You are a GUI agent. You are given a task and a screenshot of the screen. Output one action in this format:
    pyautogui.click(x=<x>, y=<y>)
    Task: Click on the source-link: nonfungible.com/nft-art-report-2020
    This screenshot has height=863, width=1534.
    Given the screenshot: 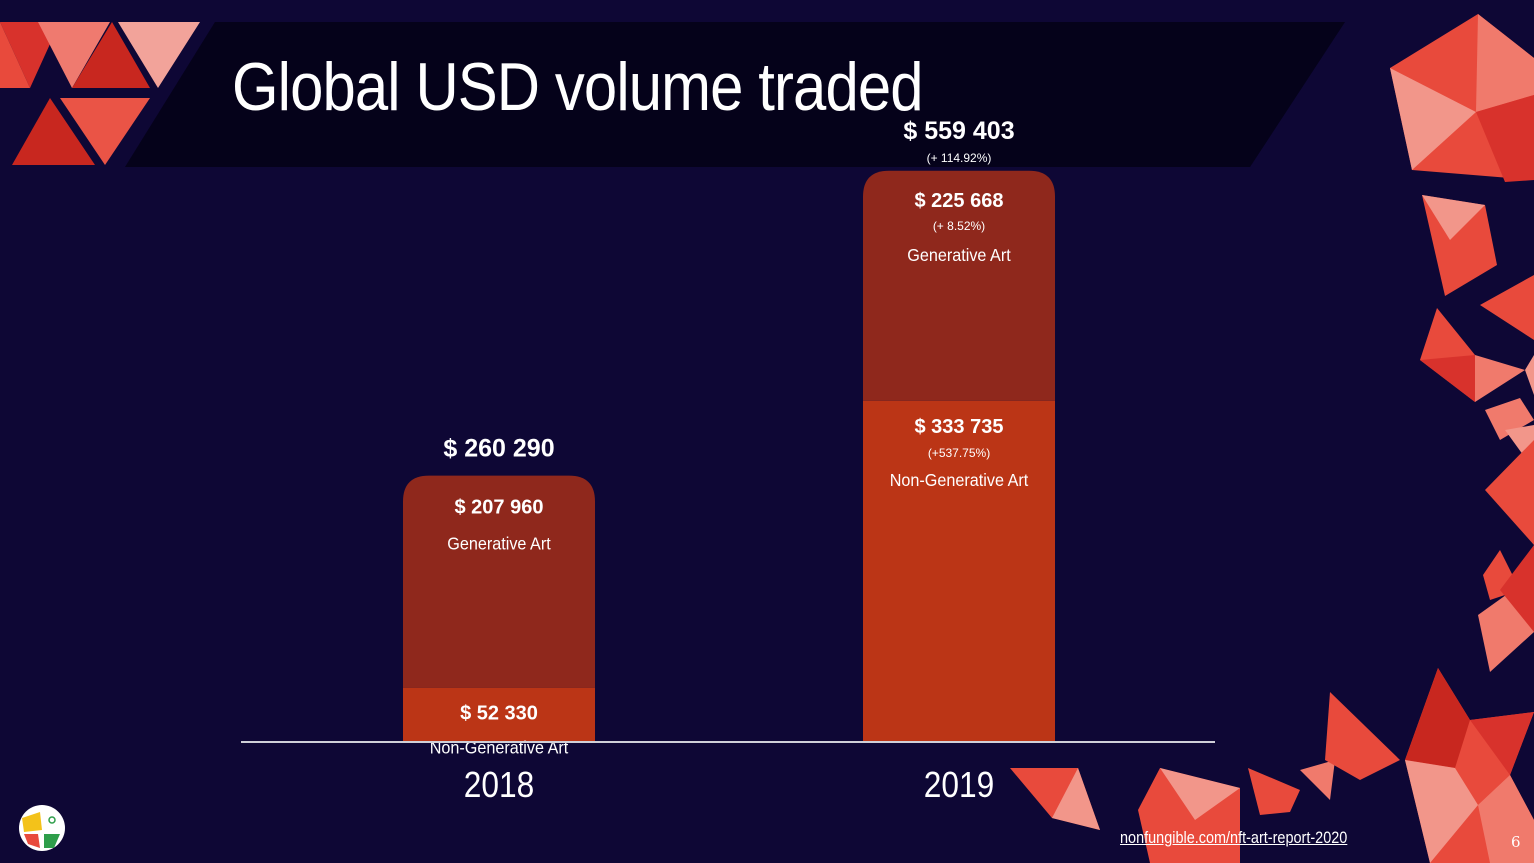 What is the action you would take?
    pyautogui.click(x=1234, y=837)
    